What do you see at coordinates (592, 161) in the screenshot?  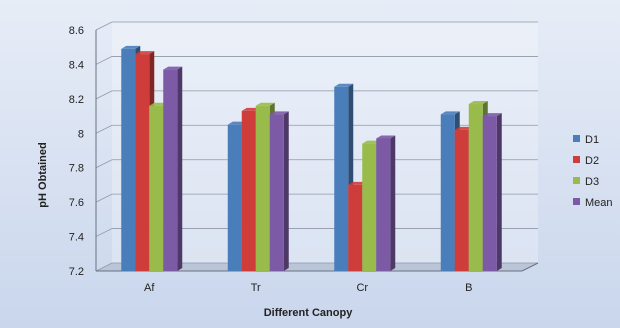 I see `legend-label: D2` at bounding box center [592, 161].